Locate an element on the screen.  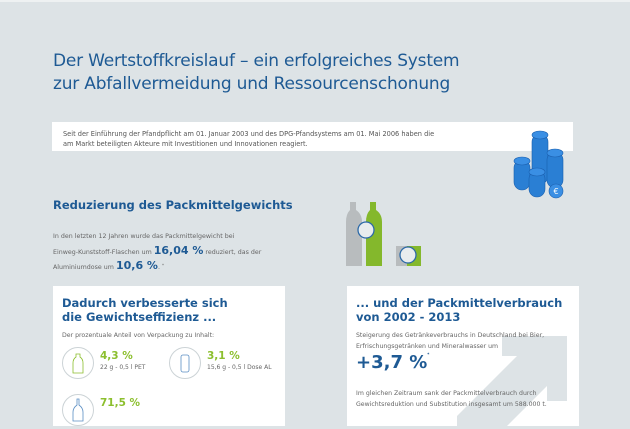
can-icon is located at coordinates (185, 363).